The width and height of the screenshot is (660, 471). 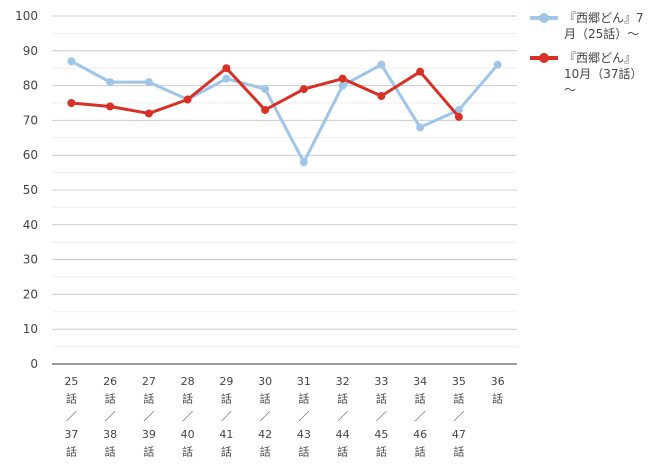 What do you see at coordinates (343, 434) in the screenshot?
I see `x-tick-label-line: 44` at bounding box center [343, 434].